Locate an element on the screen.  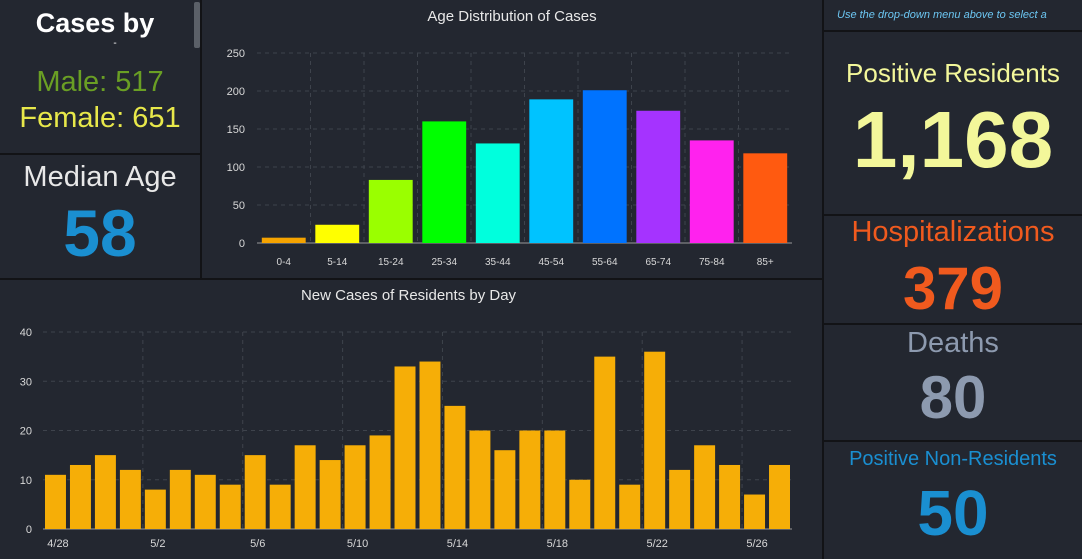
positive-non-residents-label: Positive Non-Residents is located at coordinates (953, 459).